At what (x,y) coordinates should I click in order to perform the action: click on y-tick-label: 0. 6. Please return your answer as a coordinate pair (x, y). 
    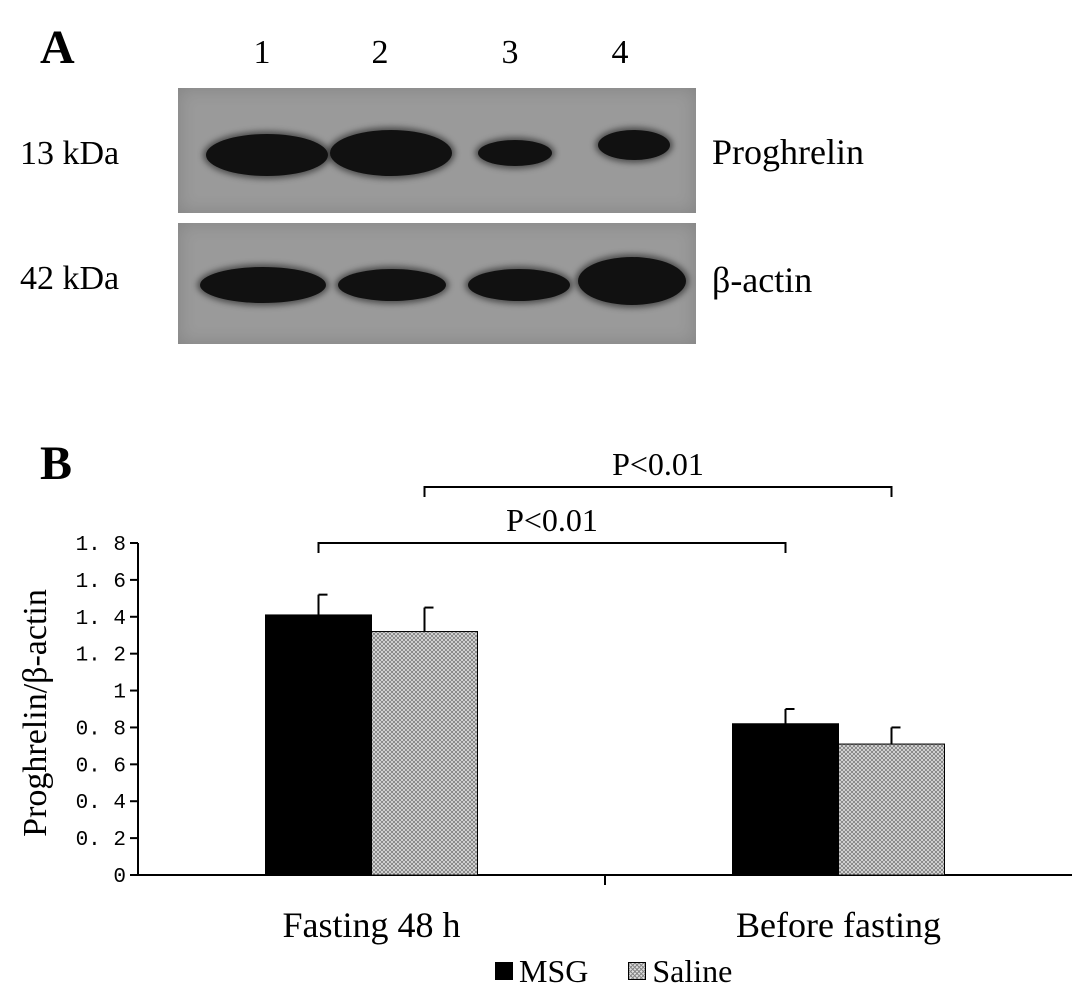
    Looking at the image, I should click on (101, 766).